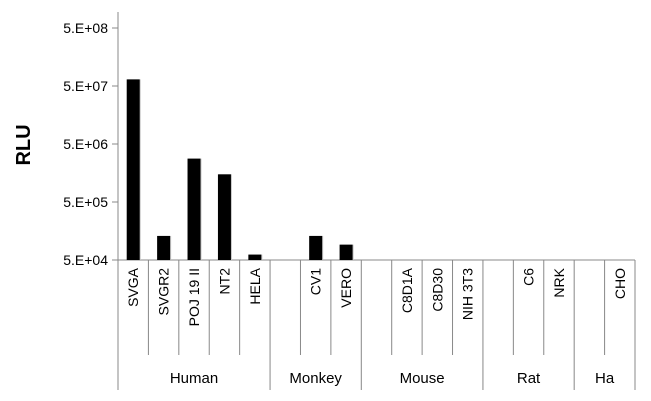  I want to click on group-label: Monkey, so click(315, 378).